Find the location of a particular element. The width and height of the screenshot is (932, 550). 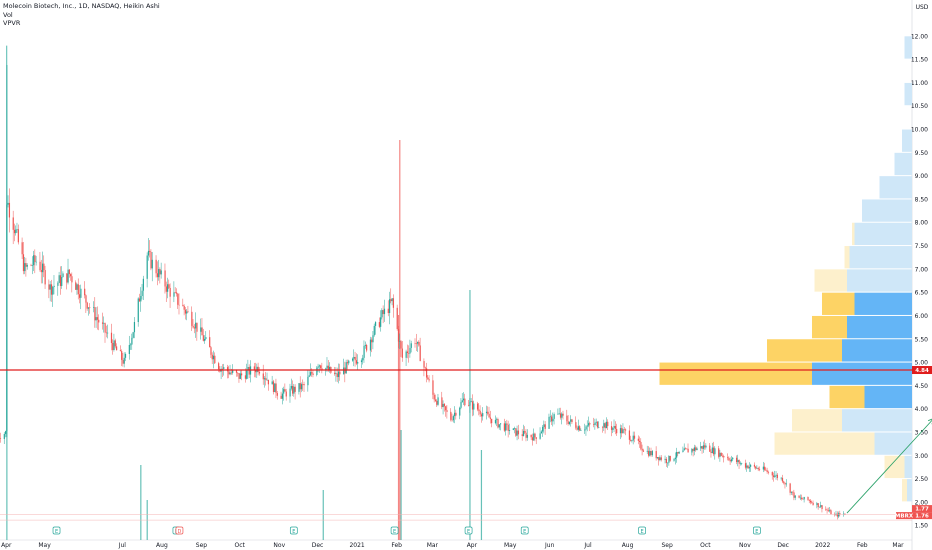

y-tick-label: 2.50 is located at coordinates (922, 479).